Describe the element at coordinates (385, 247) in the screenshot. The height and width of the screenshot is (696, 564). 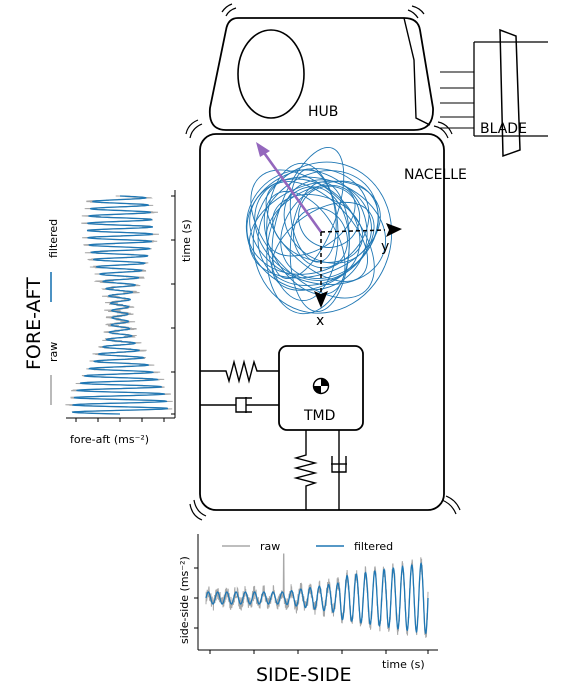
I see `axis-y-label: y` at that location.